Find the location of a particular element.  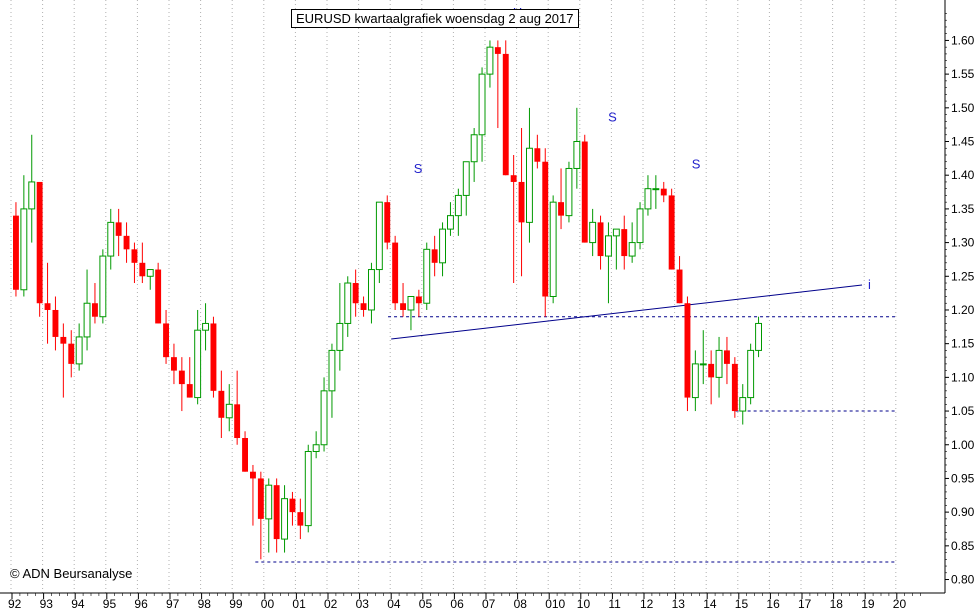

x-tick-label: 05 is located at coordinates (426, 603).